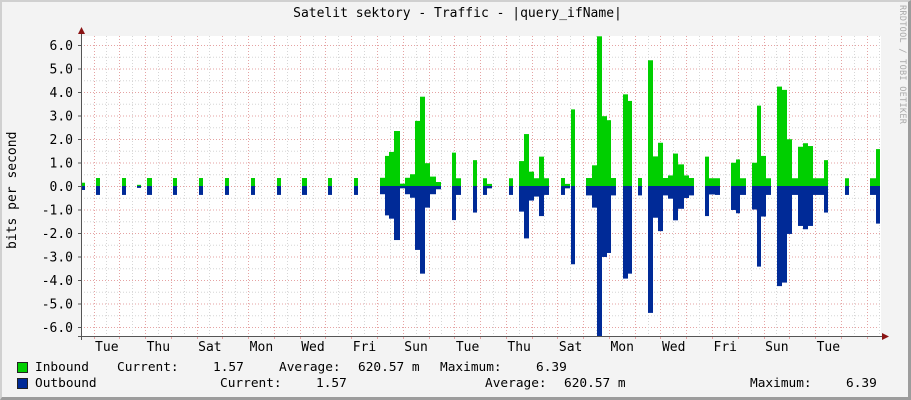 The image size is (911, 400). What do you see at coordinates (62, 367) in the screenshot?
I see `legend-label-inbound: Inbound` at bounding box center [62, 367].